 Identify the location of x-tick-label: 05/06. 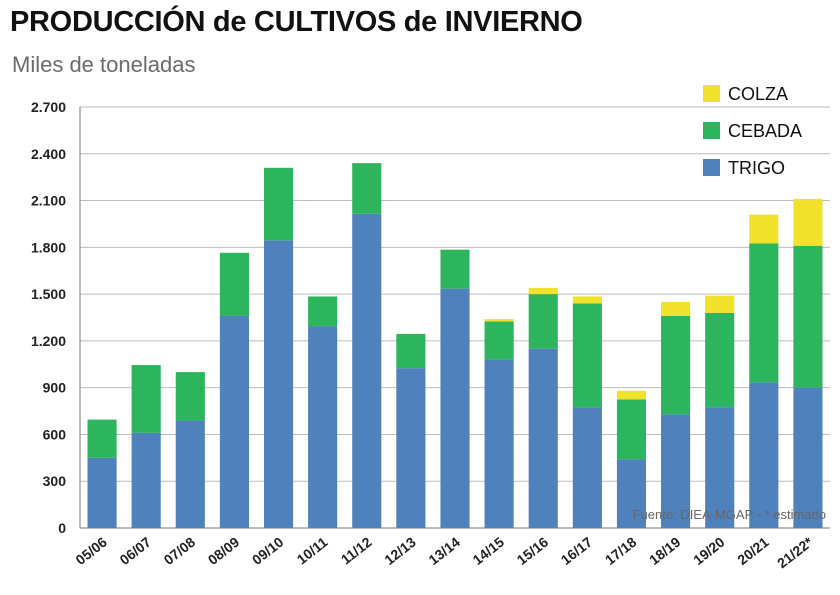
(91, 551).